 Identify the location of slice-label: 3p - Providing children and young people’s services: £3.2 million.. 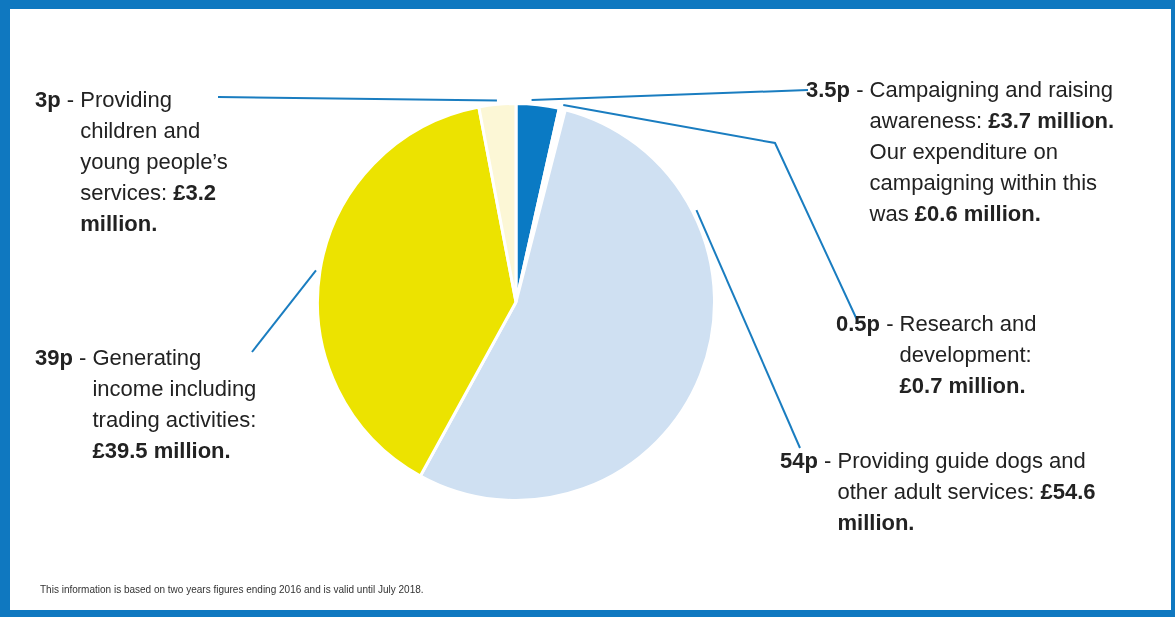
(131, 161).